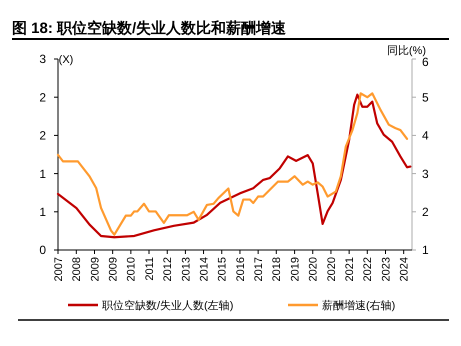  Describe the element at coordinates (295, 269) in the screenshot. I see `x-tick-label: 2019` at that location.